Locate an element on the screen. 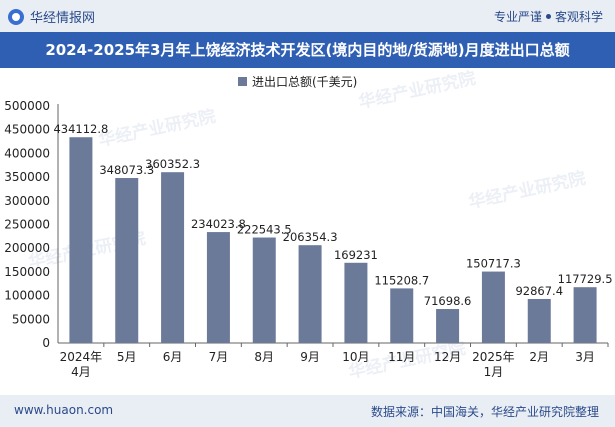  x-tick-label: 11月 is located at coordinates (401, 357).